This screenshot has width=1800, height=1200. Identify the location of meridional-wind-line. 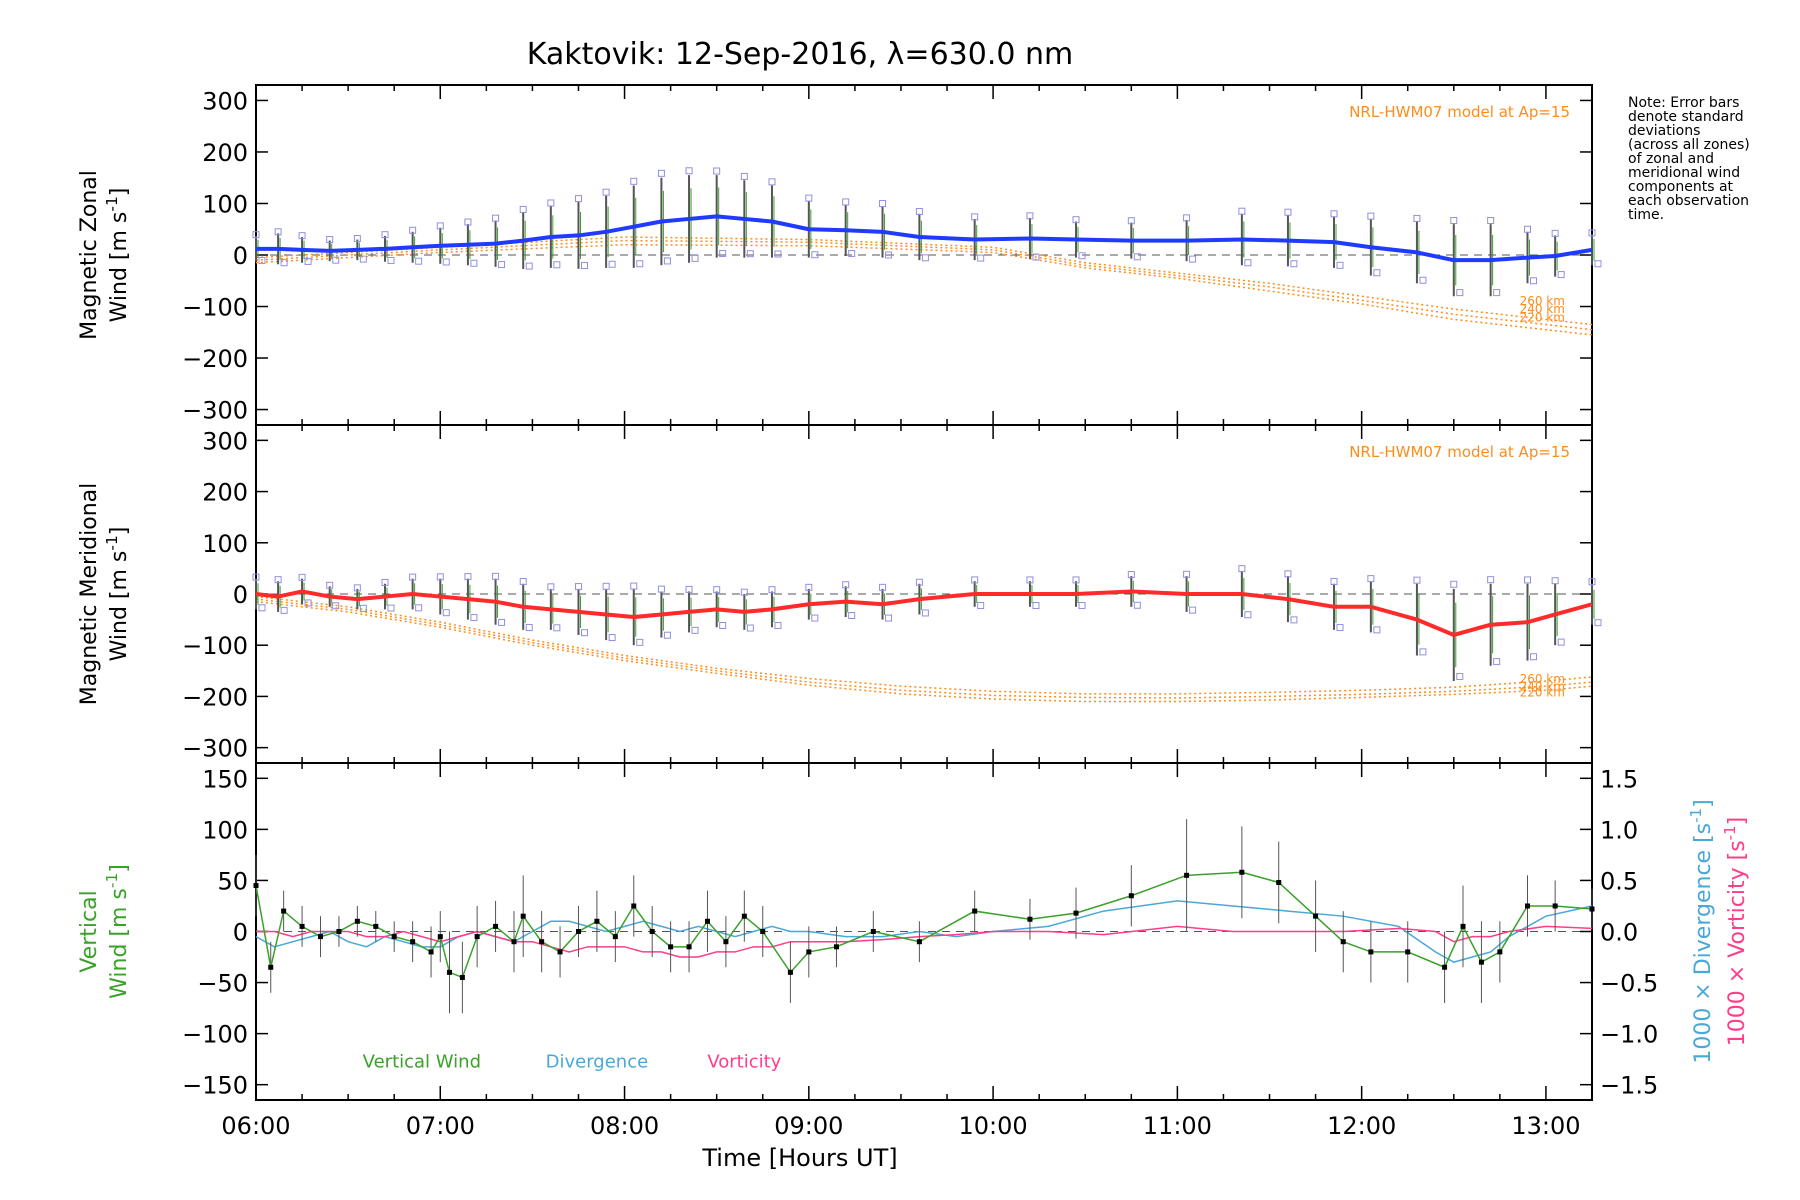
(924, 613).